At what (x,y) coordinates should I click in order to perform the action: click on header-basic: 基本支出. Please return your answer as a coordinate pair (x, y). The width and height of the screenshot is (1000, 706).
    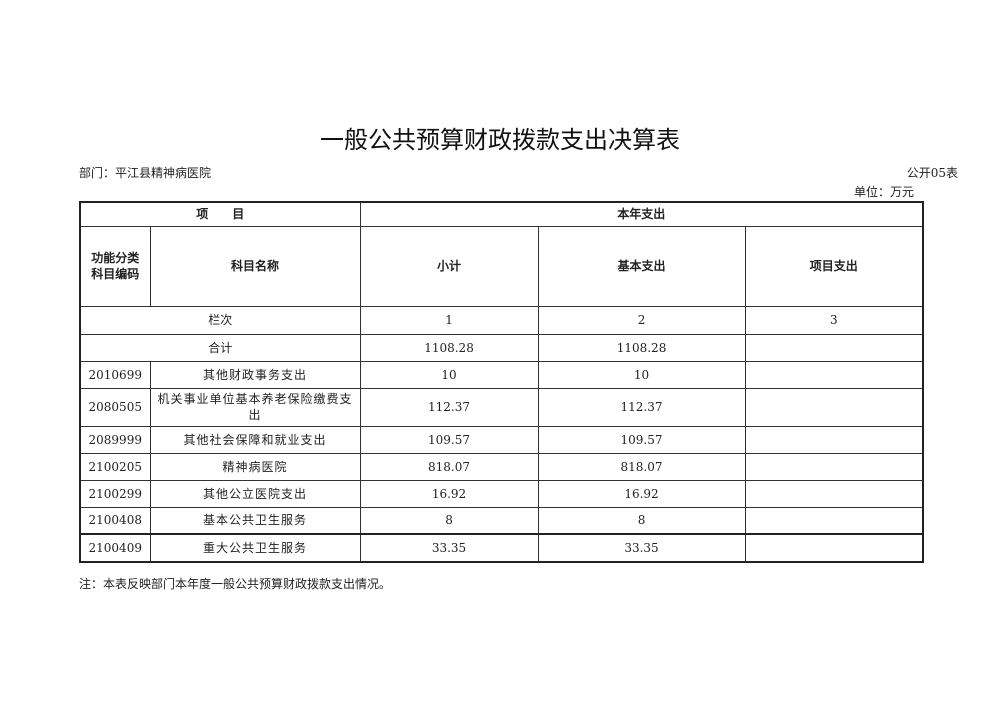
    Looking at the image, I should click on (641, 266).